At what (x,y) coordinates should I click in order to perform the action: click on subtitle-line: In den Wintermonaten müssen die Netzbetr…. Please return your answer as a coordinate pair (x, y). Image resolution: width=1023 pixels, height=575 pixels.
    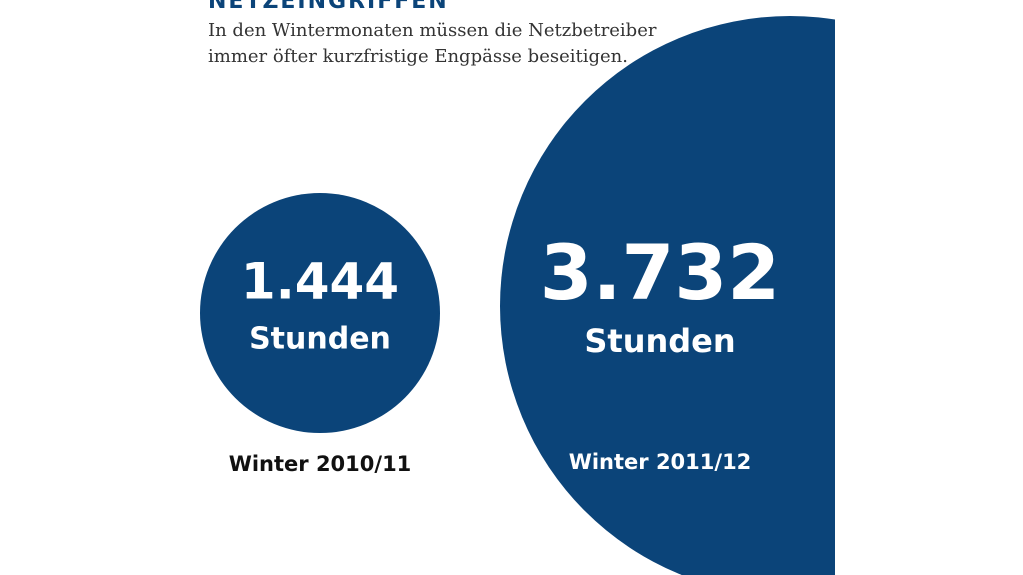
    Looking at the image, I should click on (432, 30).